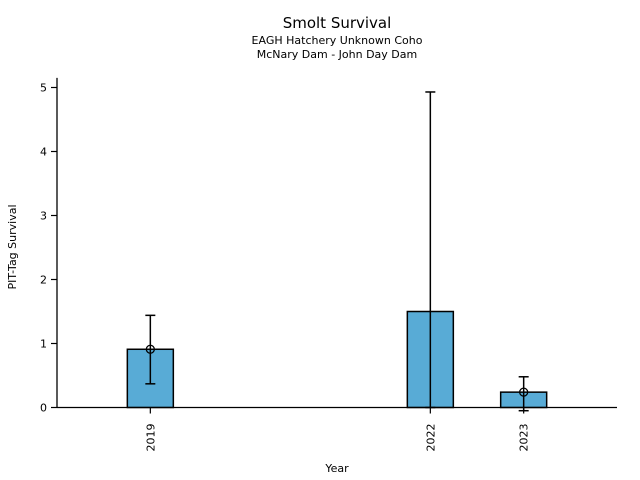 The image size is (640, 480). Describe the element at coordinates (43, 87) in the screenshot. I see `y-tick-label-5: 5` at that location.